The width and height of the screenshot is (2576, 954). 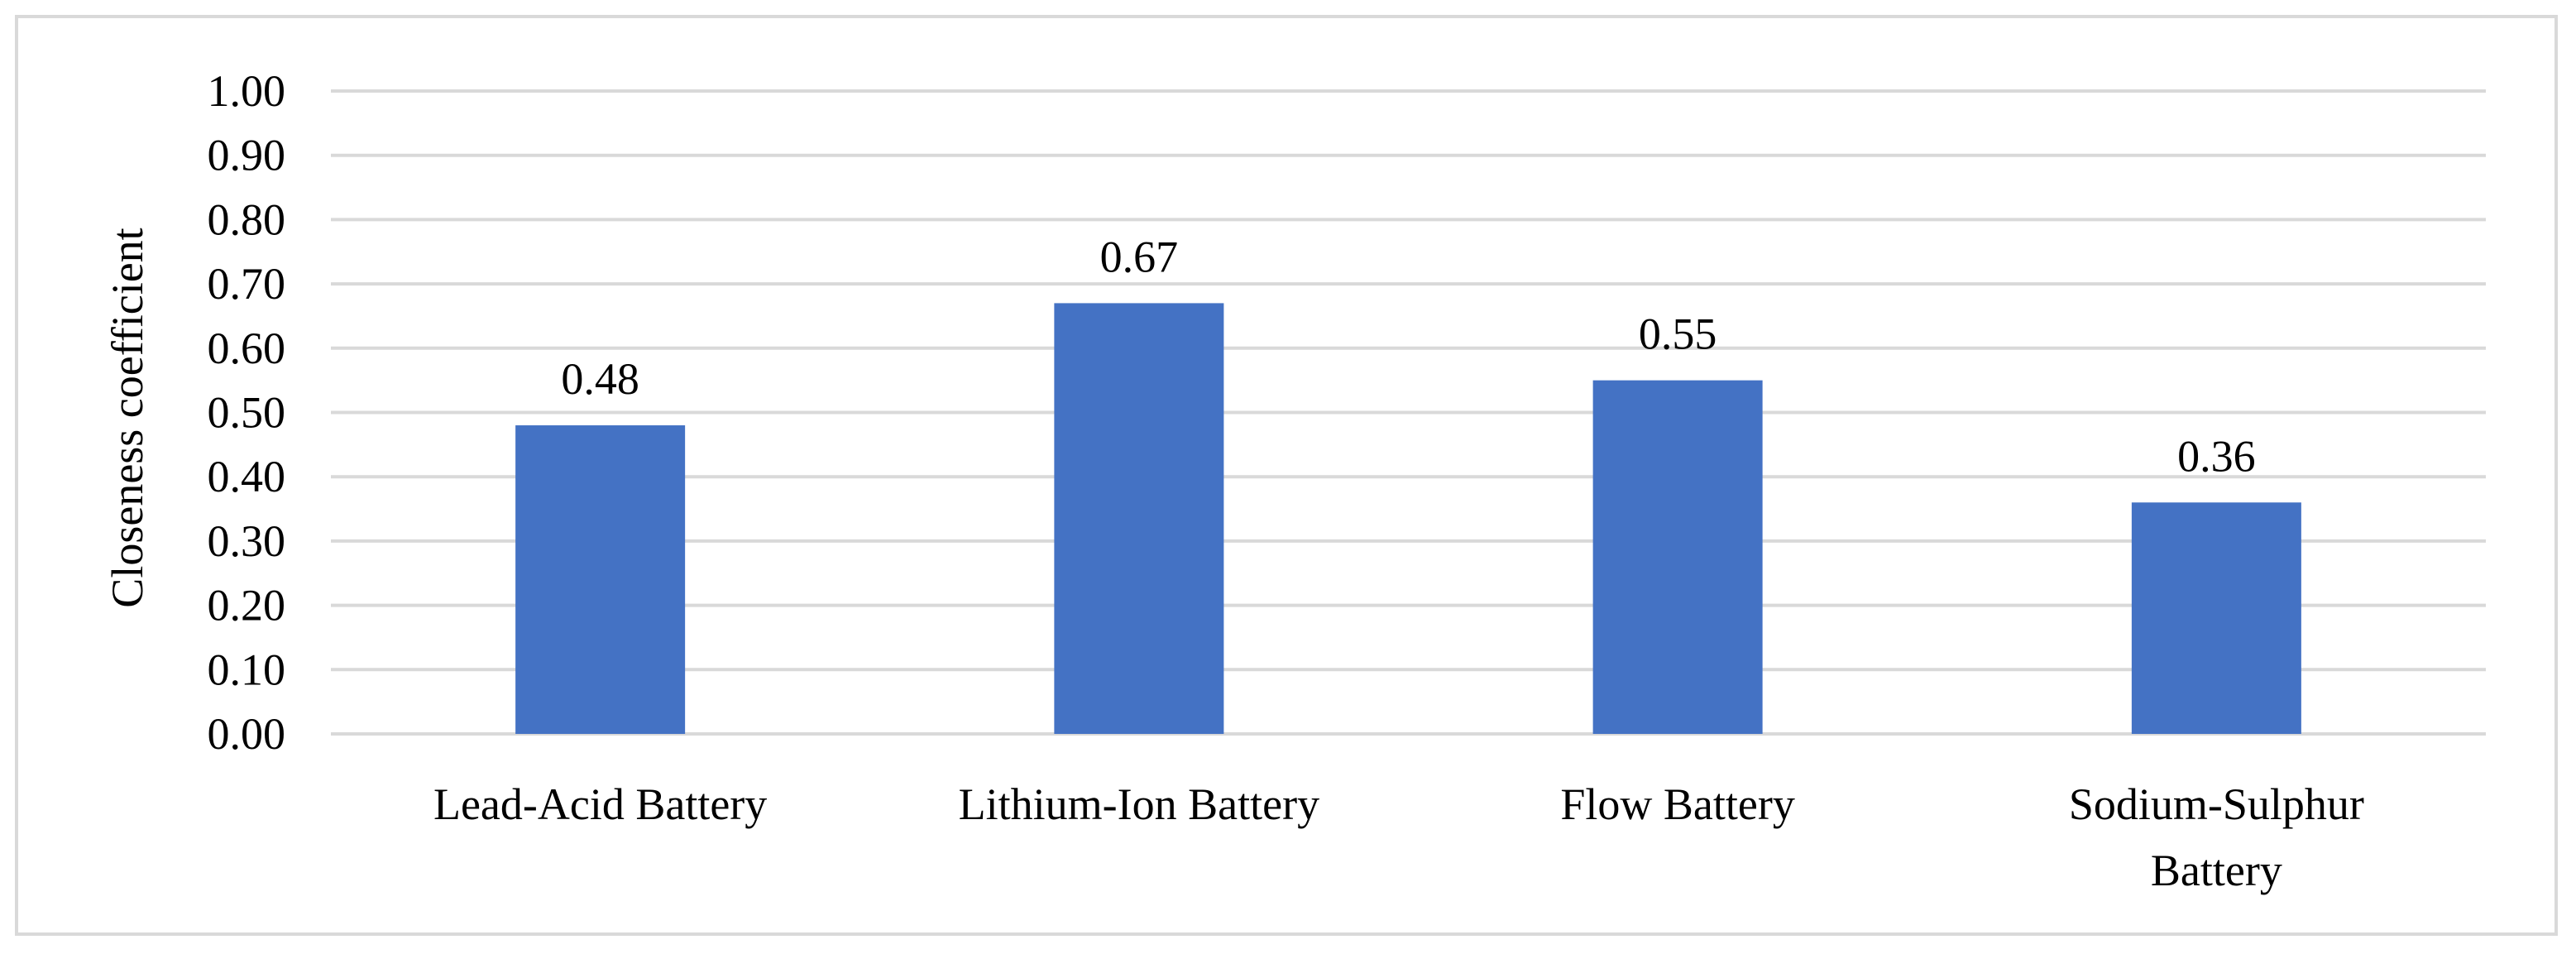 What do you see at coordinates (2216, 837) in the screenshot?
I see `x-tick-label: Sodium-Sulphur Battery` at bounding box center [2216, 837].